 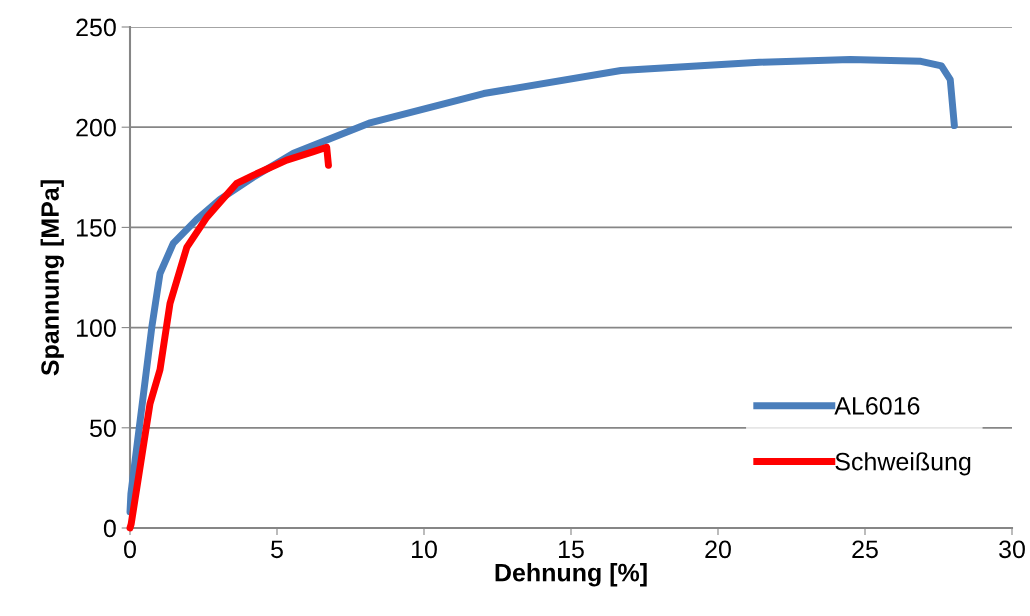 I want to click on x-tick-label: 0, so click(x=130, y=549).